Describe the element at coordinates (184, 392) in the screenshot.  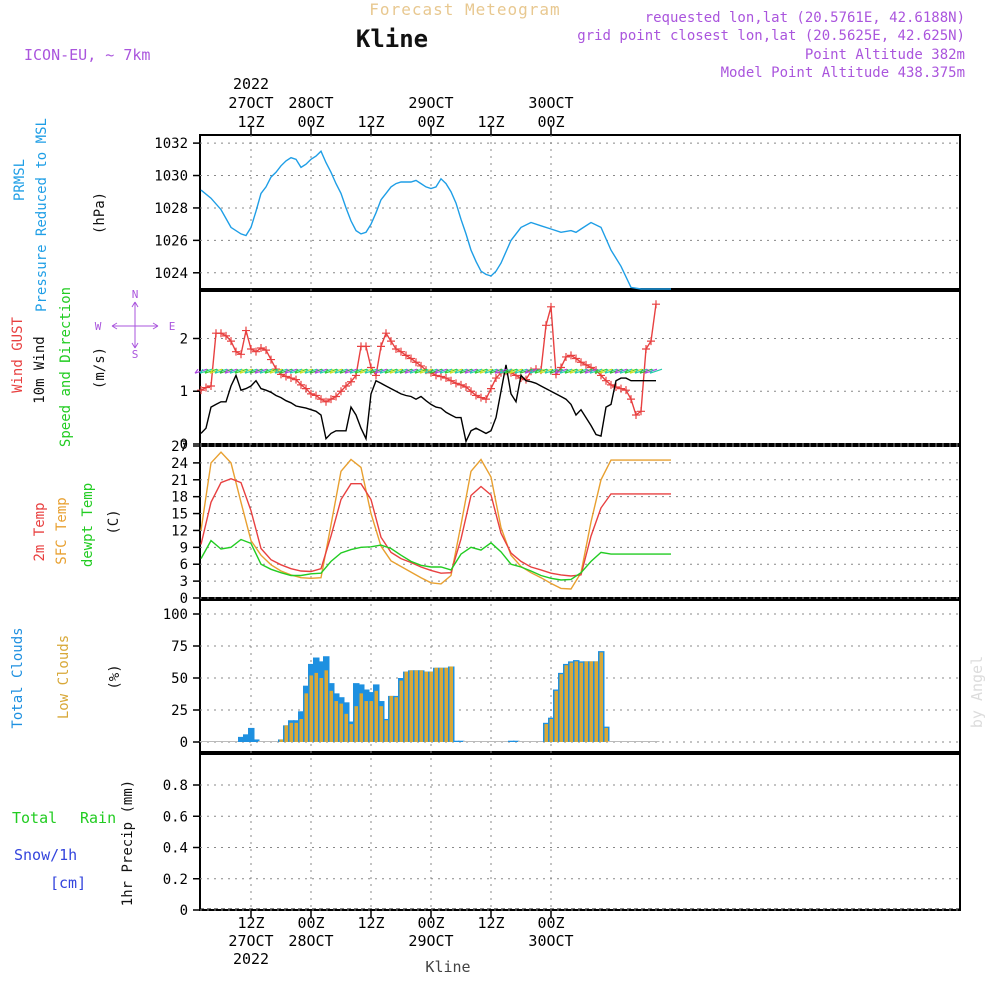
I see `y-tick-label-wind: 1` at that location.